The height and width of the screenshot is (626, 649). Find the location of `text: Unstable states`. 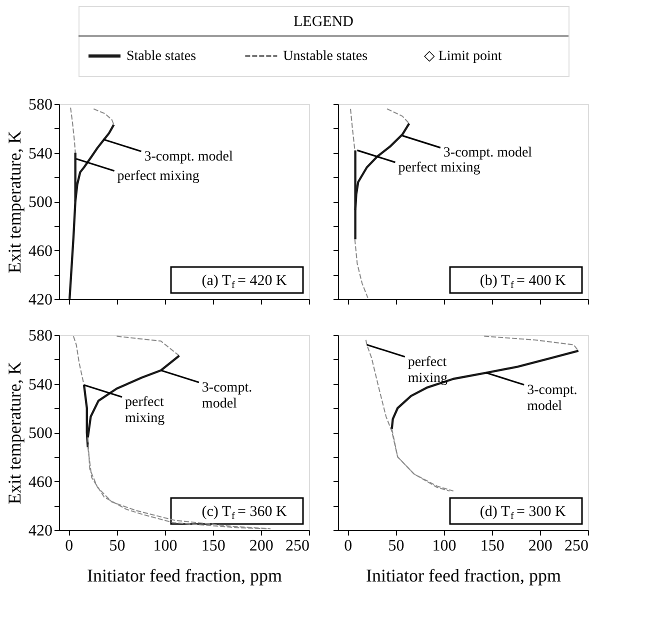

text: Unstable states is located at coordinates (325, 56).